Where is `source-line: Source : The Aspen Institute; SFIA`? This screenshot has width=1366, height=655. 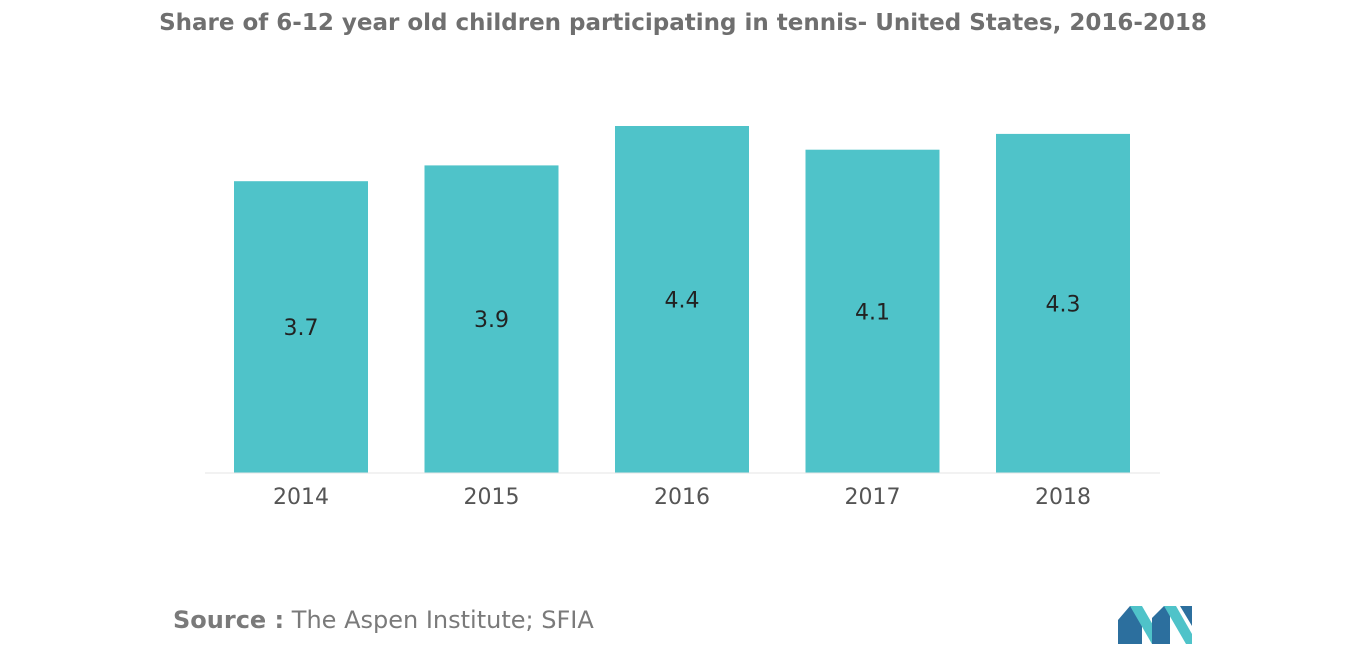 source-line: Source : The Aspen Institute; SFIA is located at coordinates (383, 620).